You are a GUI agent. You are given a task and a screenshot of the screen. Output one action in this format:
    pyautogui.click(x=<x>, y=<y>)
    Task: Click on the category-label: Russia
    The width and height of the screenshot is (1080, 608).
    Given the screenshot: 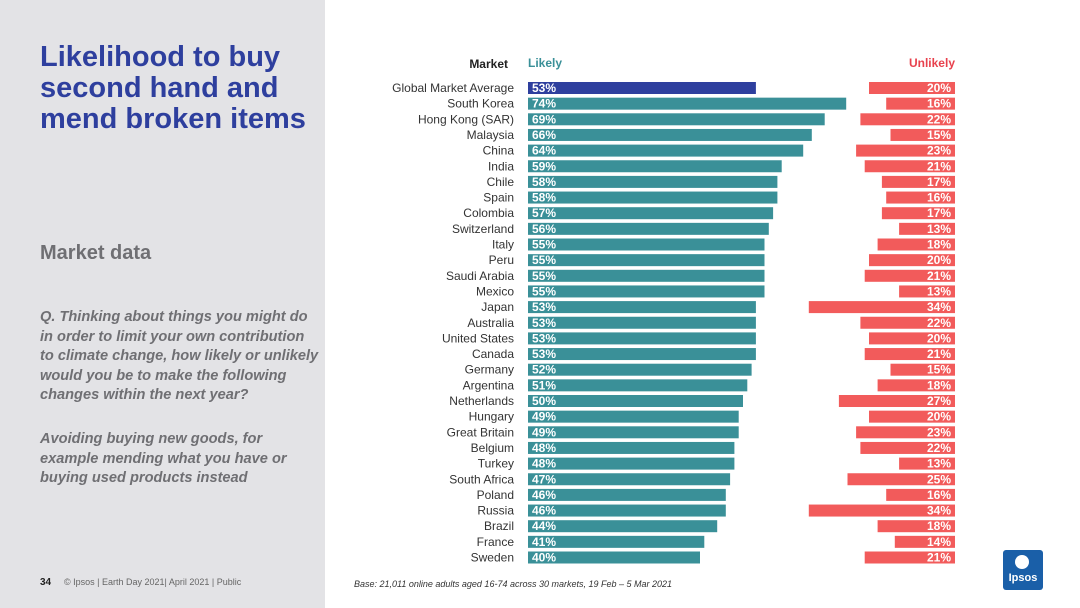 What is the action you would take?
    pyautogui.click(x=495, y=511)
    